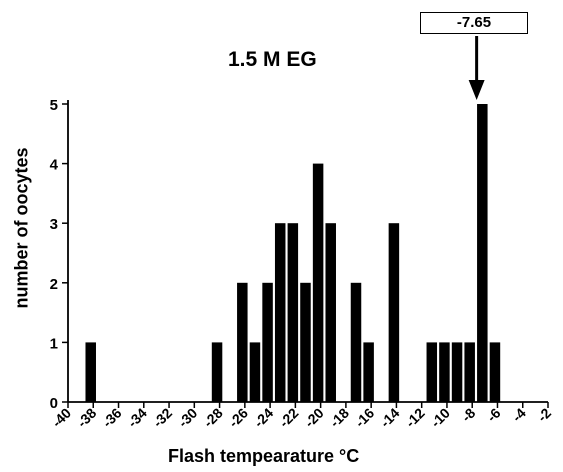  Describe the element at coordinates (390, 418) in the screenshot. I see `x-tick-label-13: -14` at that location.